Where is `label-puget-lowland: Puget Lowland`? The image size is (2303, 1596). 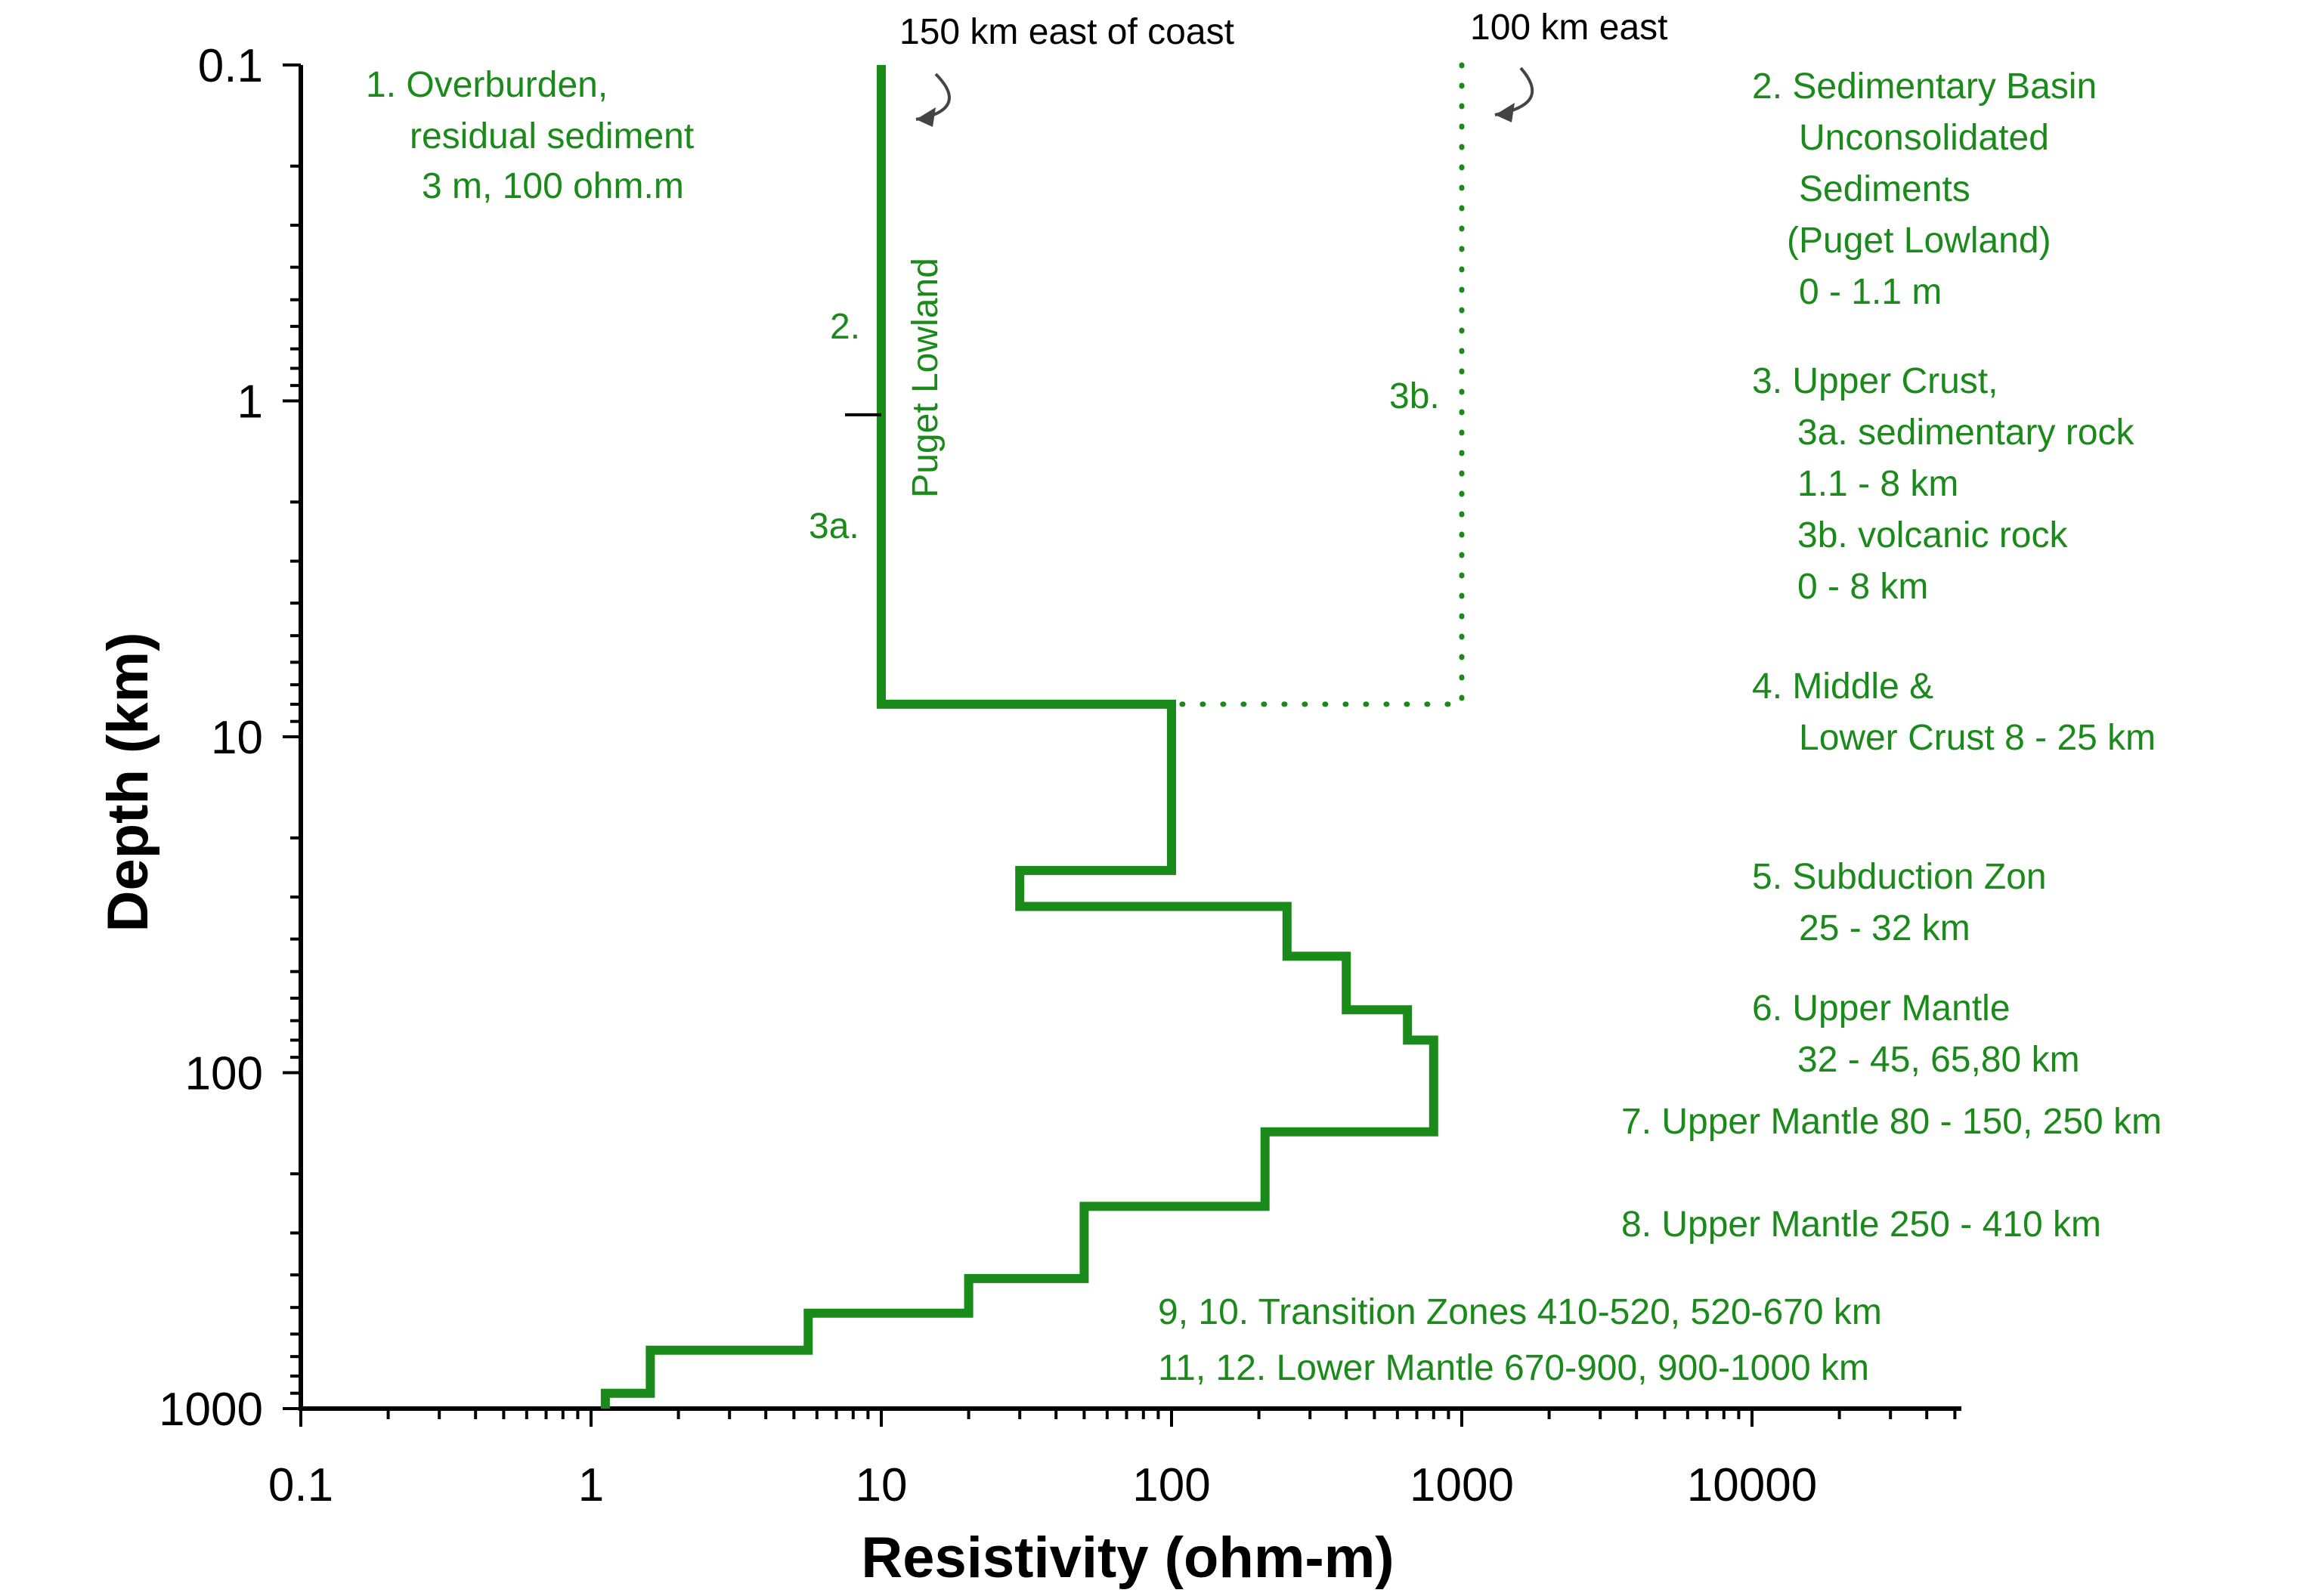
label-puget-lowland: Puget Lowland is located at coordinates (926, 378).